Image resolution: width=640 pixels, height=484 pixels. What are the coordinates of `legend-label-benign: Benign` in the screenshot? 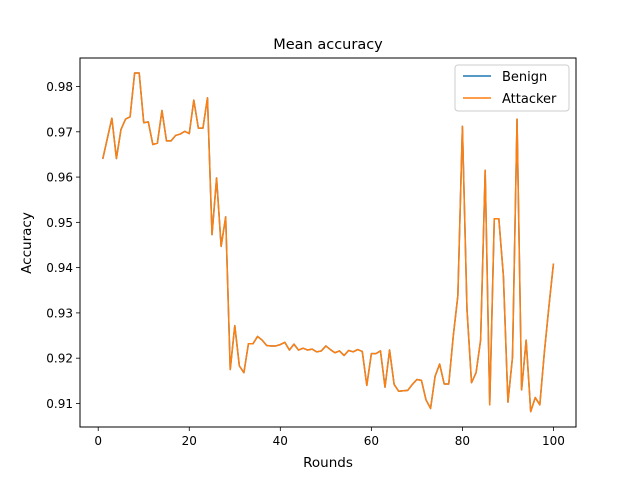 It's located at (524, 77).